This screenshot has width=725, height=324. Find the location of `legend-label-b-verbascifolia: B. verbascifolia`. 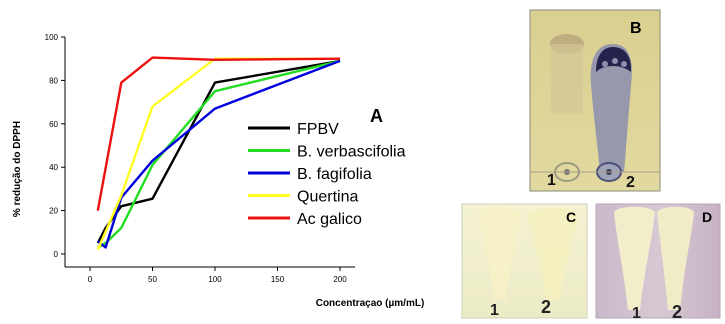

legend-label-b-verbascifolia: B. verbascifolia is located at coordinates (351, 152).